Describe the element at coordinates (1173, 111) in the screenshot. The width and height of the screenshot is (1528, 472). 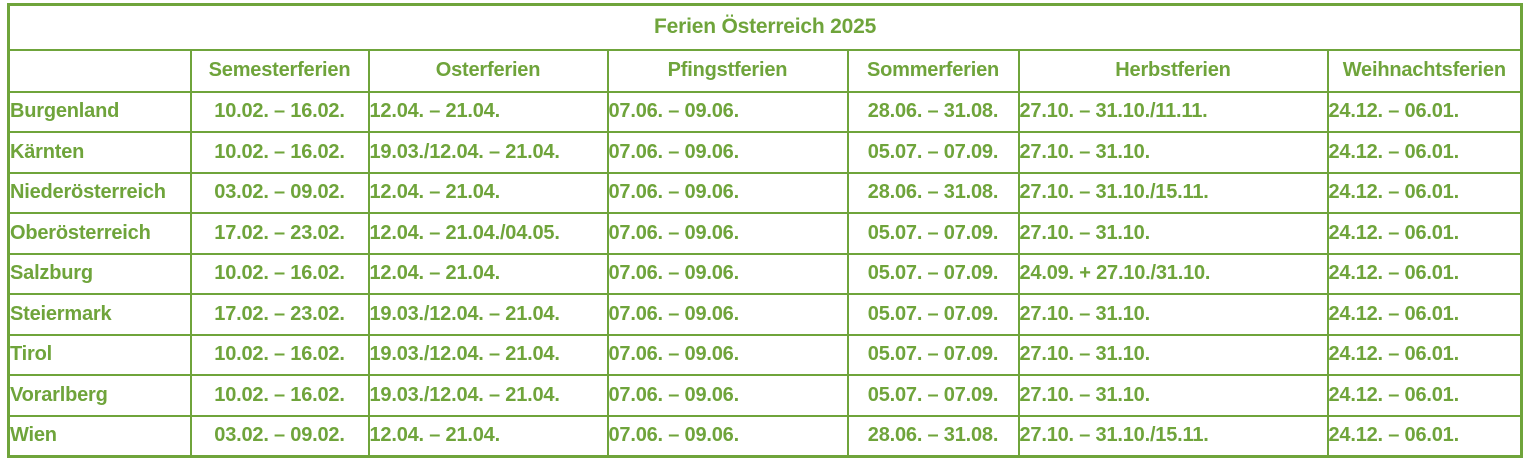
I see `holiday-date-range: 27.10. – 31.10./11.11.` at that location.